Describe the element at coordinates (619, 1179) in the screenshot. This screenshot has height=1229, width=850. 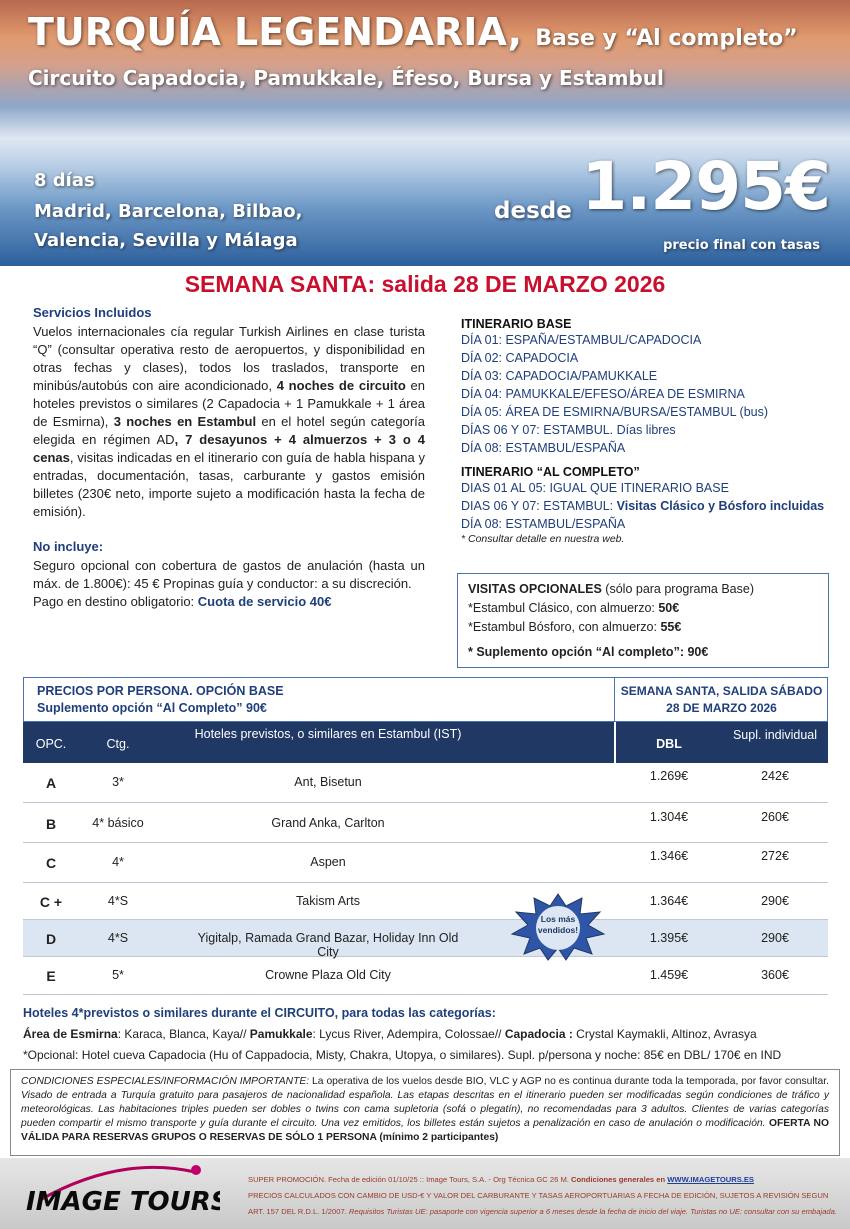
I see `text-run: Condiciones generales en` at that location.